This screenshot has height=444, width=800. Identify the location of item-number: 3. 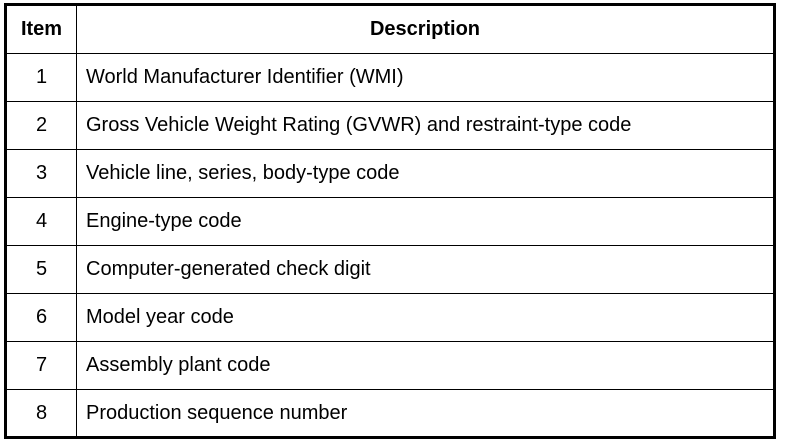
(42, 173).